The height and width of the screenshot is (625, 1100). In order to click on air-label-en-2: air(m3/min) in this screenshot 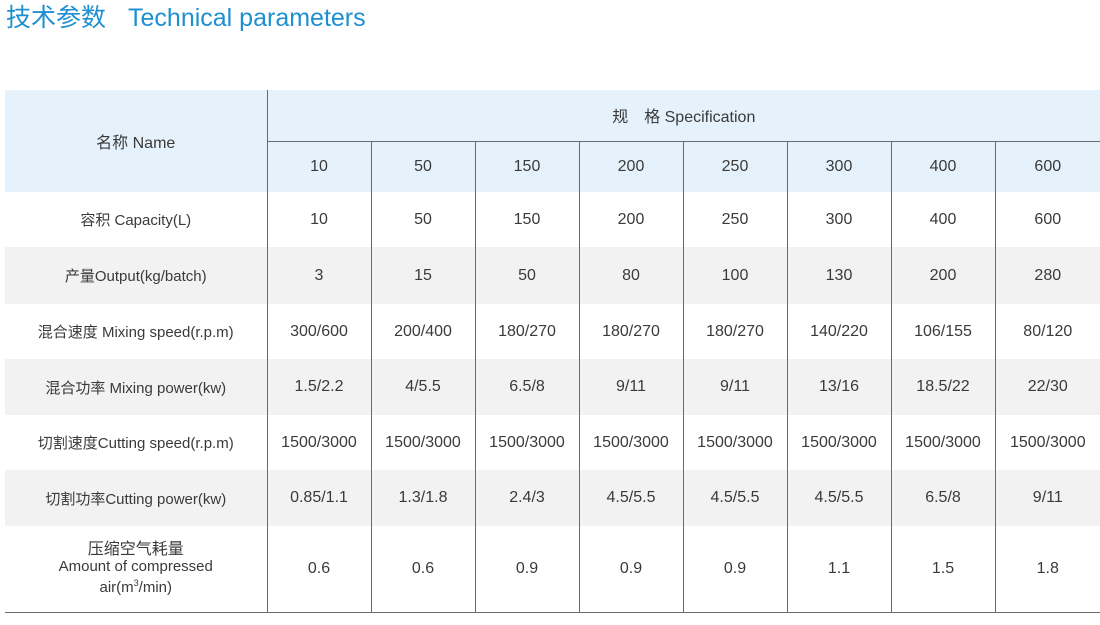, I will do `click(136, 585)`.